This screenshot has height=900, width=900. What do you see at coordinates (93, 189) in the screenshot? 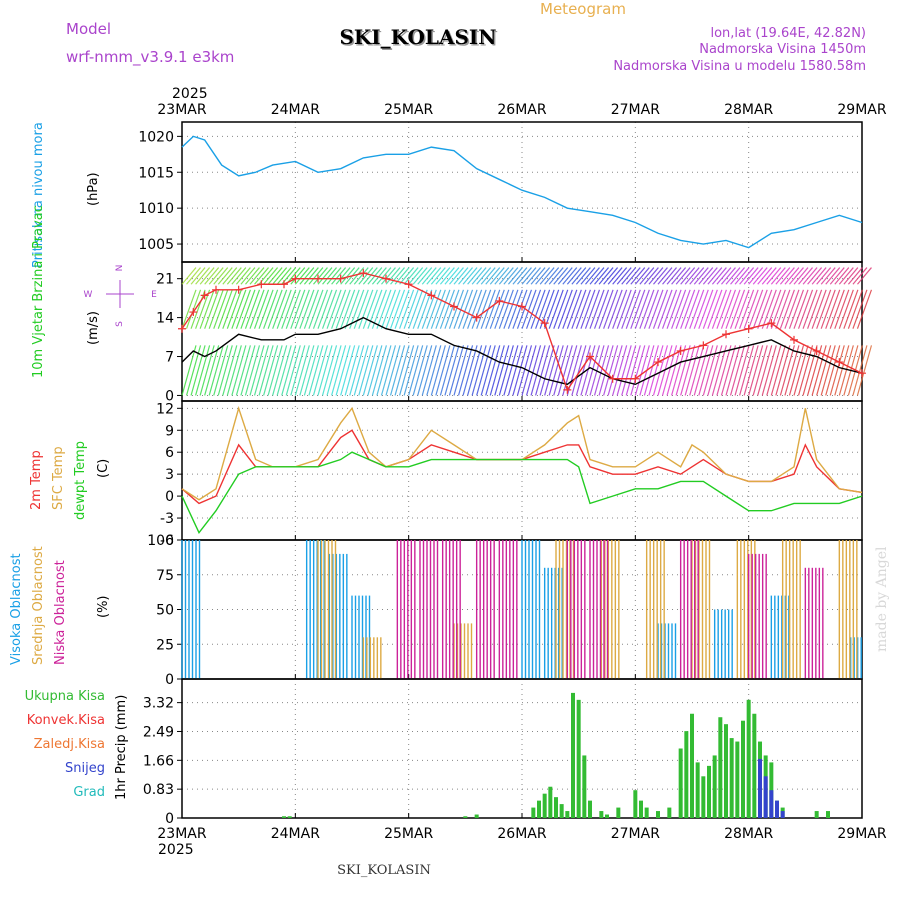
I see `pressure-unit: (hPa)` at bounding box center [93, 189].